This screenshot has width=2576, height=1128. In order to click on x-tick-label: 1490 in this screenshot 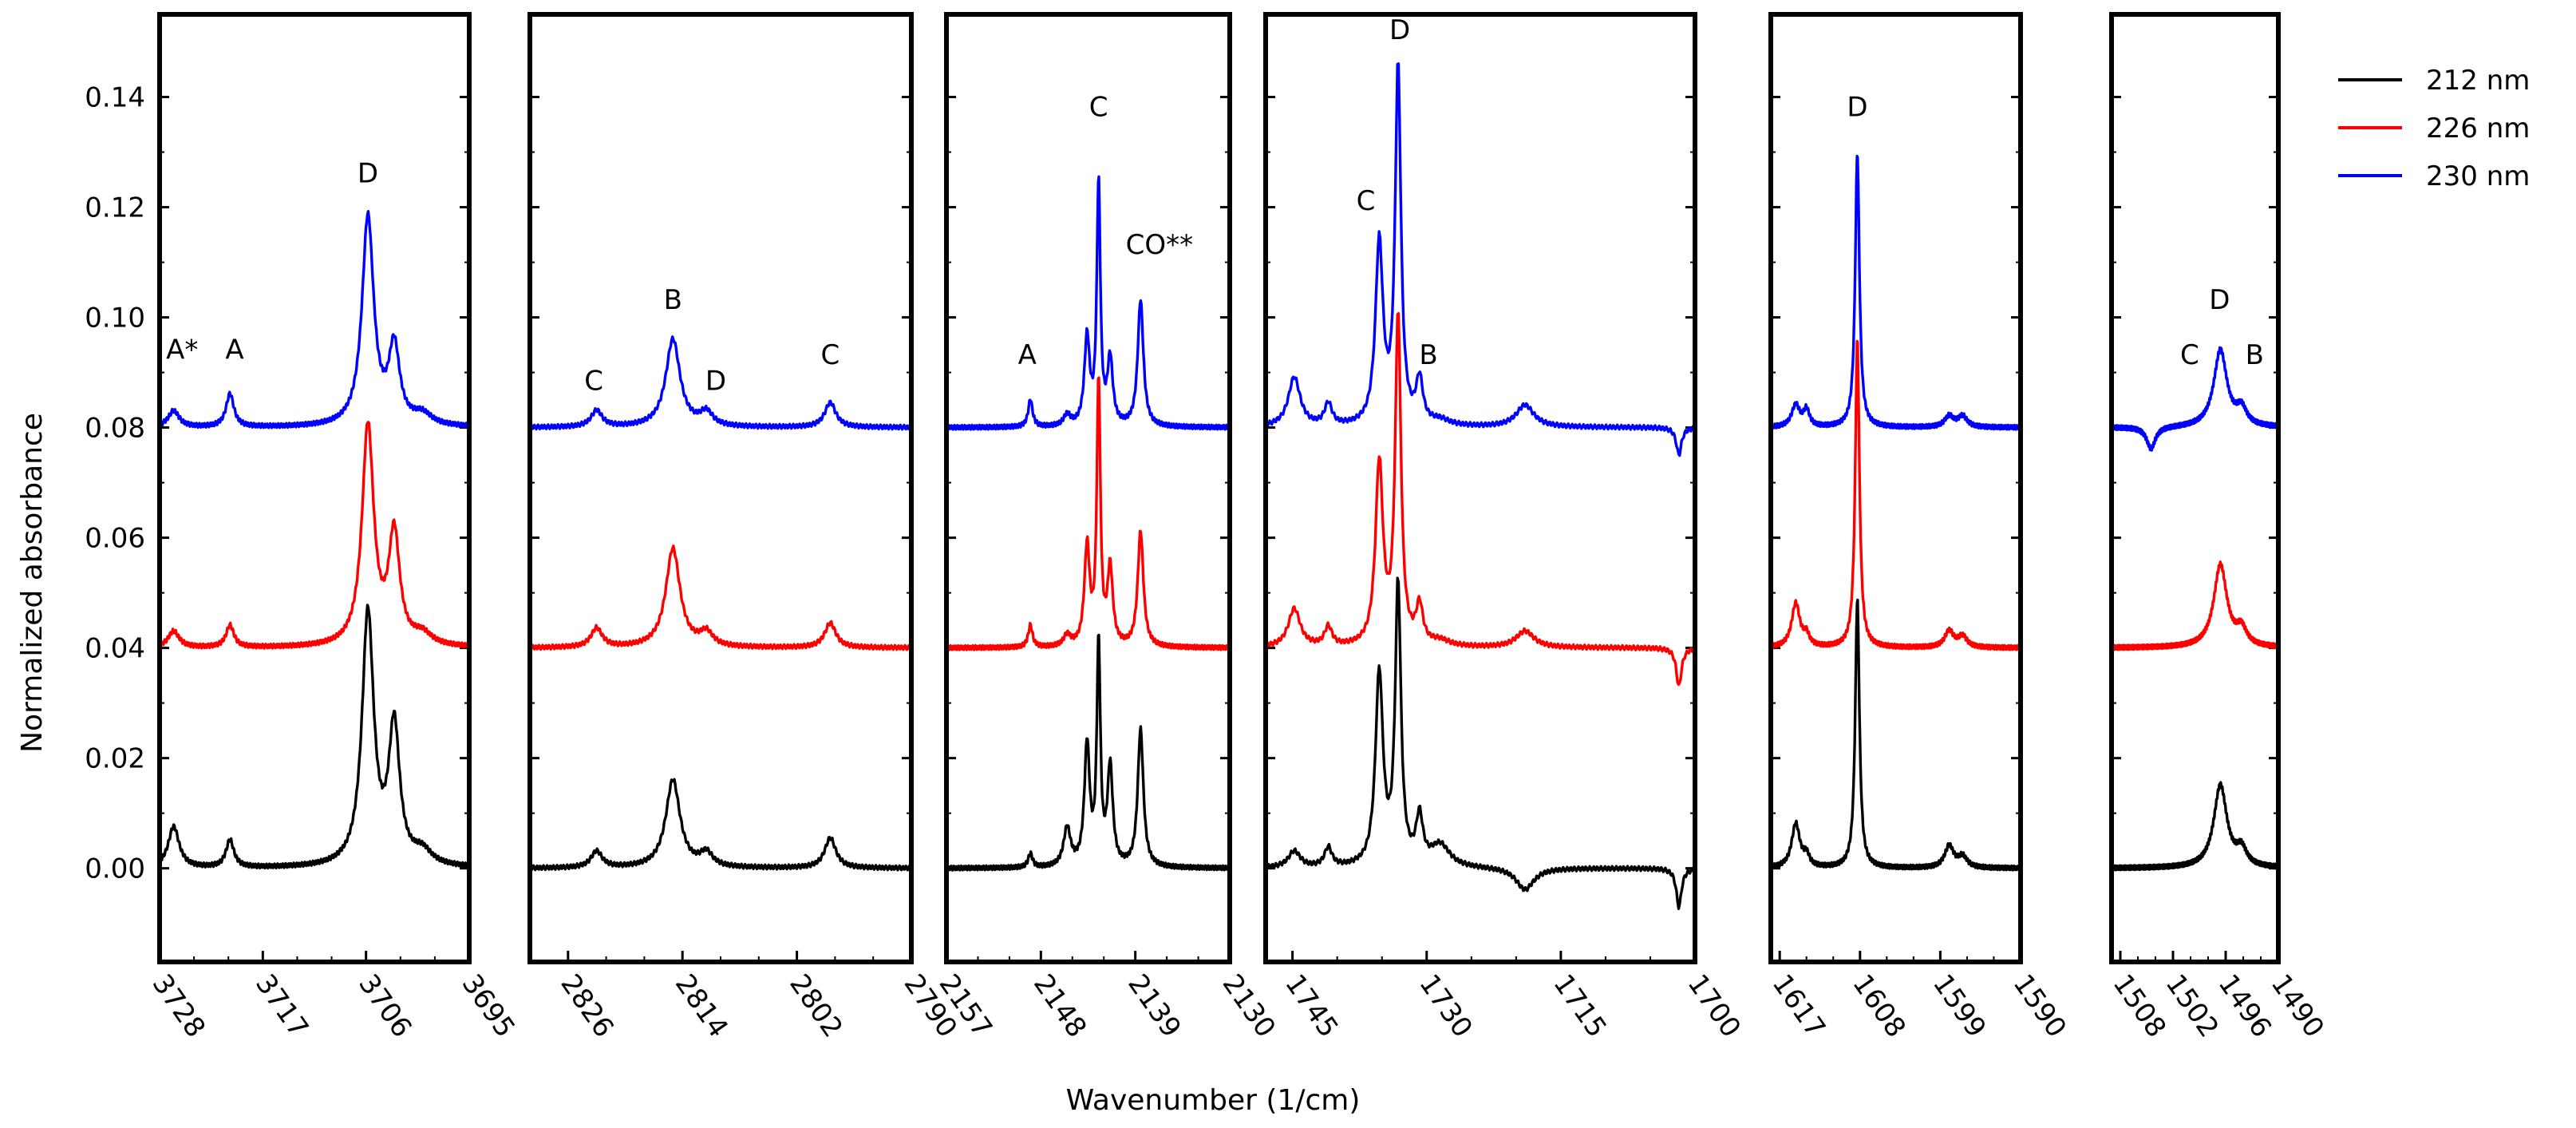, I will do `click(2297, 1005)`.